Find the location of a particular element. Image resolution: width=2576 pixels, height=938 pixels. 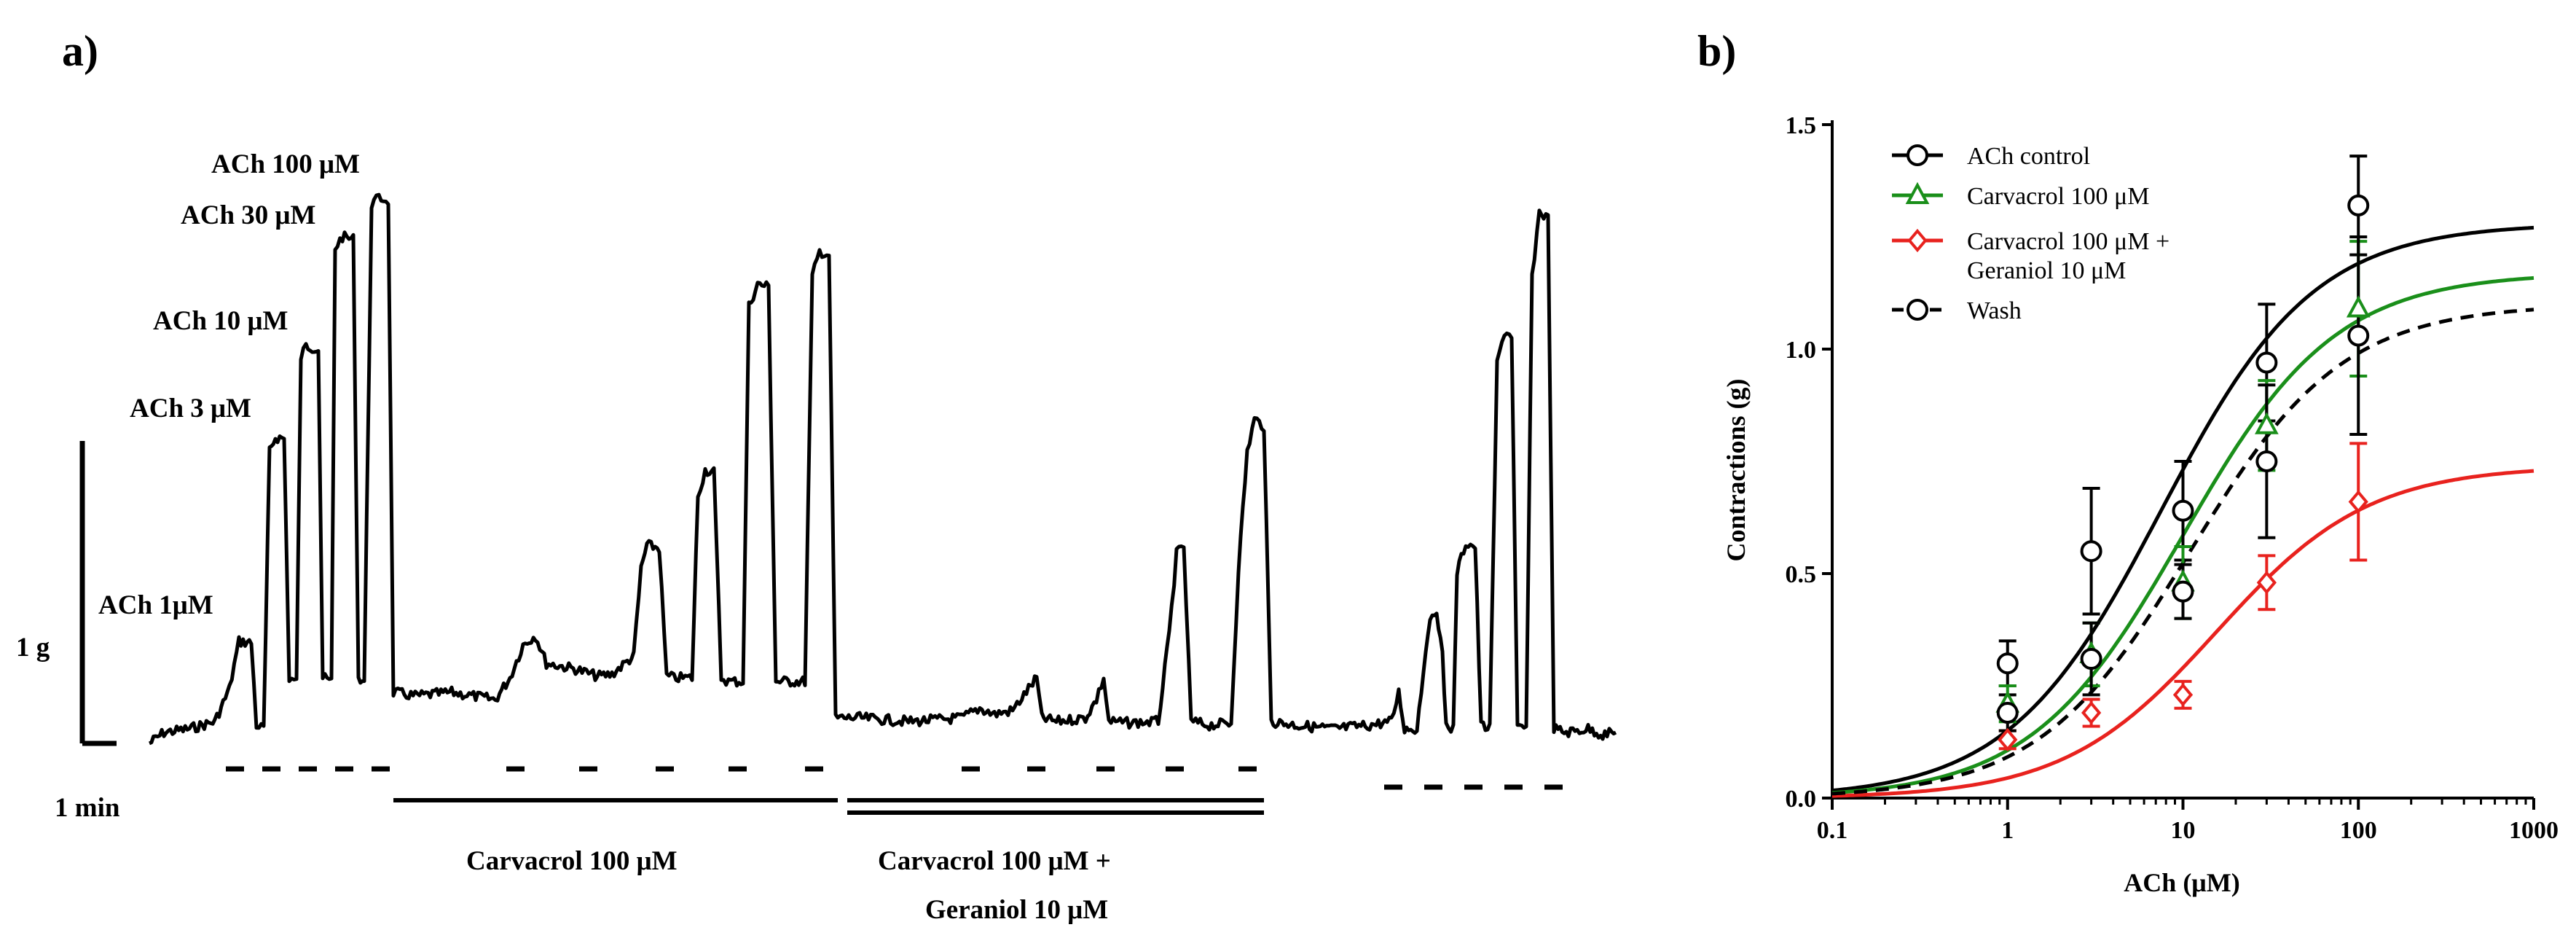

application-markers is located at coordinates (894, 778).